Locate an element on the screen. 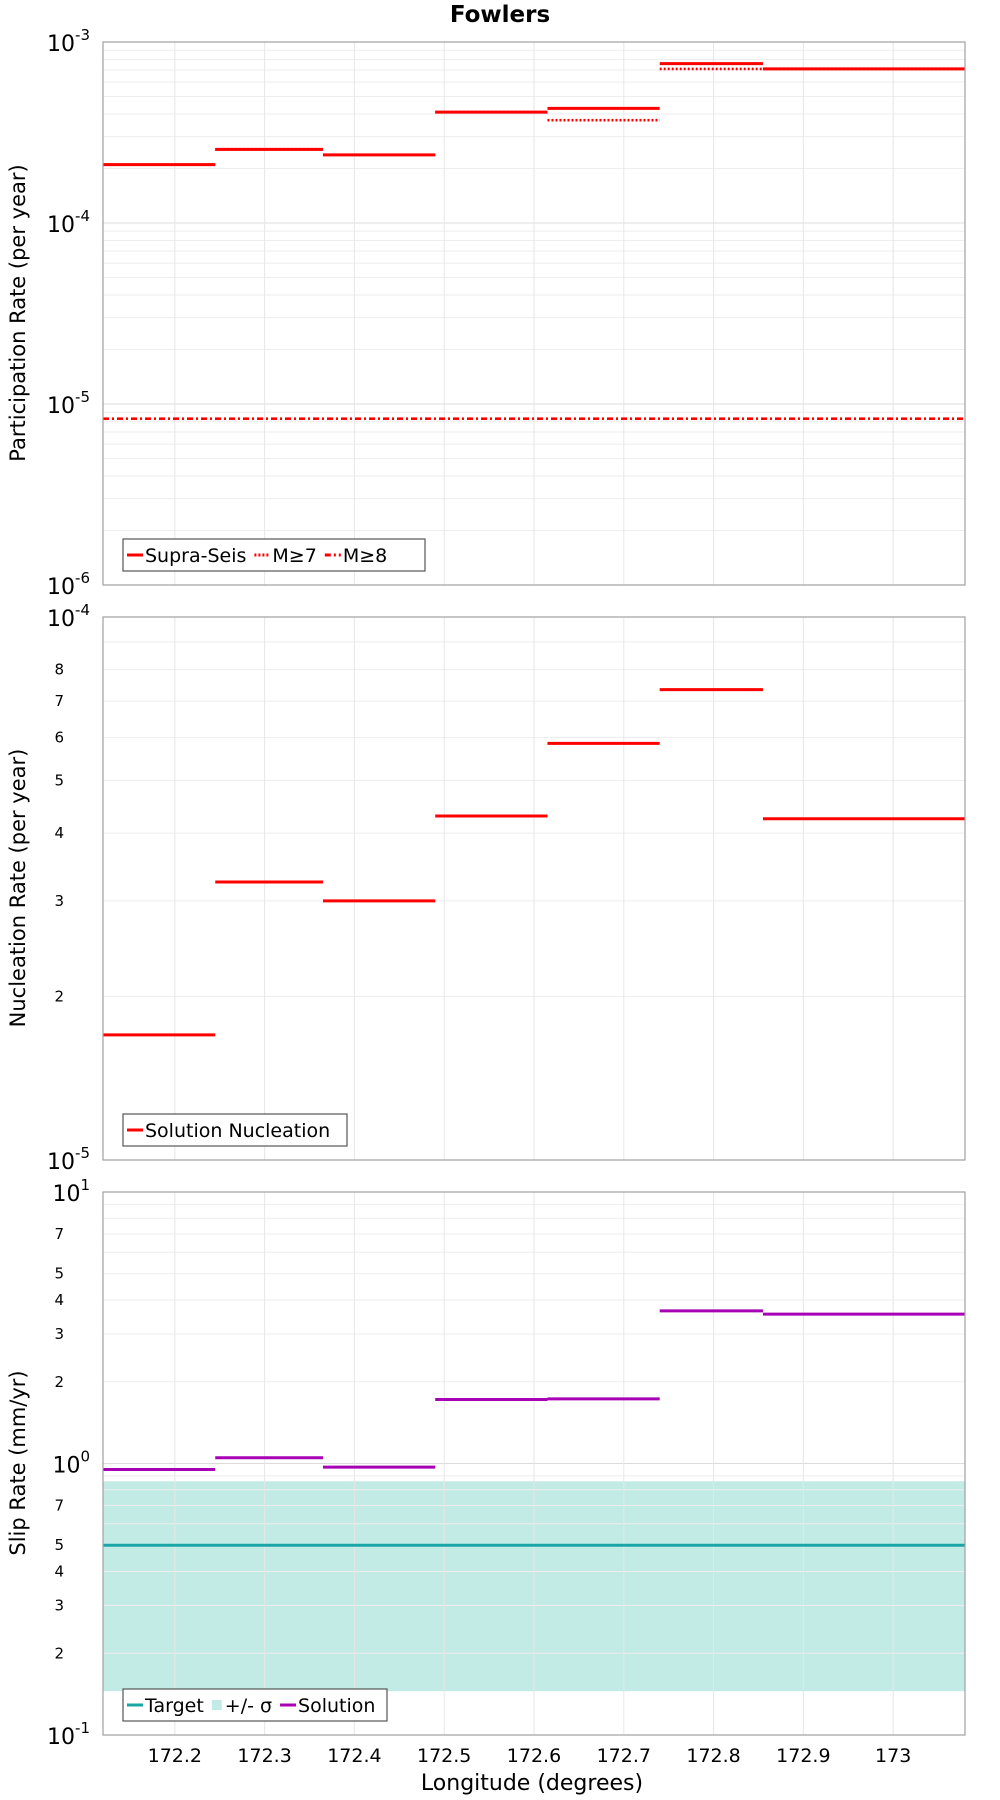 This screenshot has height=1800, width=1000. x-tick-label: 172.6 is located at coordinates (534, 1756).